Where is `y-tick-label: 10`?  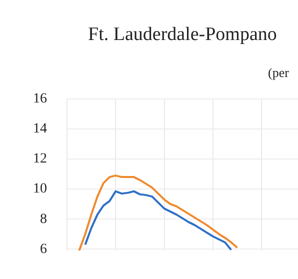 y-tick-label: 10 is located at coordinates (40, 189).